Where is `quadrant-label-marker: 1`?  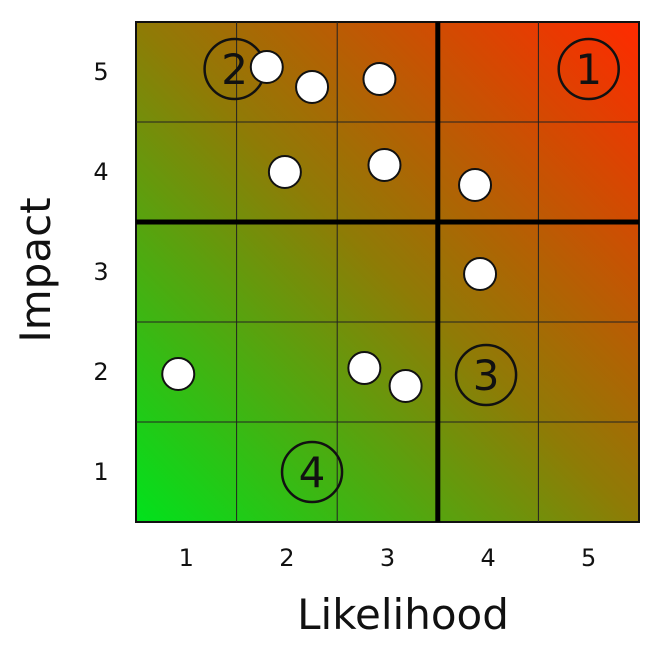
quadrant-label-marker: 1 is located at coordinates (588, 69).